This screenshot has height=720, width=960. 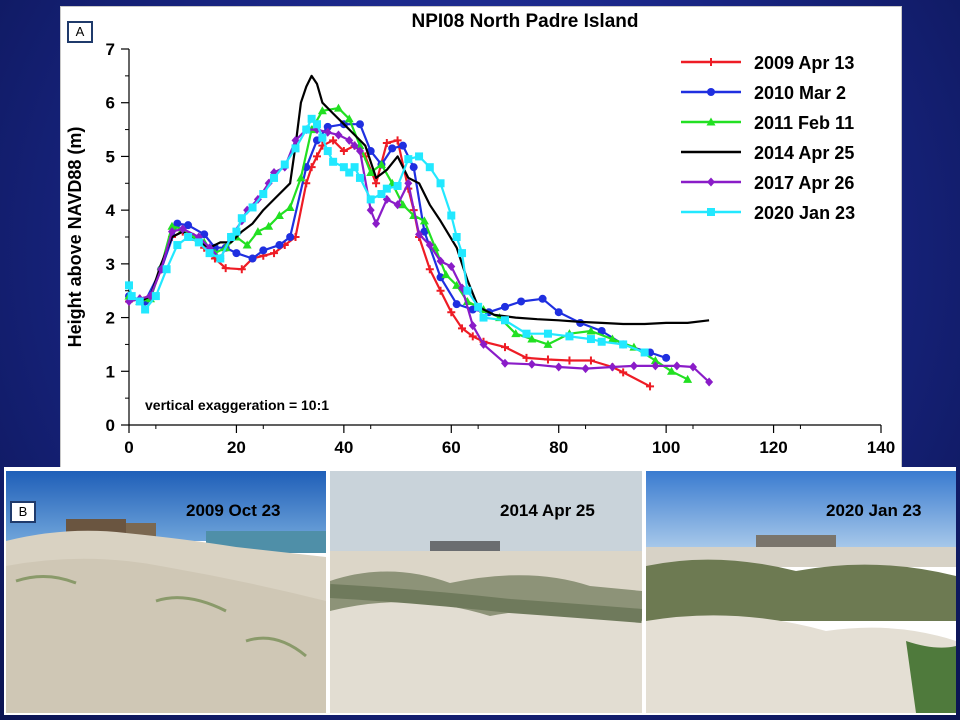 What do you see at coordinates (773, 447) in the screenshot?
I see `x-tick-label: 120` at bounding box center [773, 447].